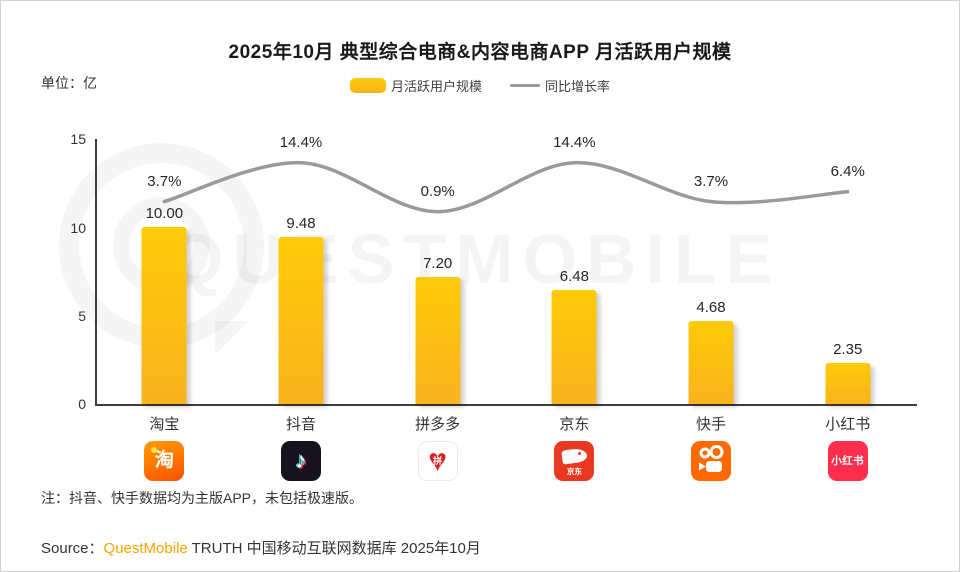 This screenshot has height=572, width=960. I want to click on taobao-glyph: 淘, so click(164, 460).